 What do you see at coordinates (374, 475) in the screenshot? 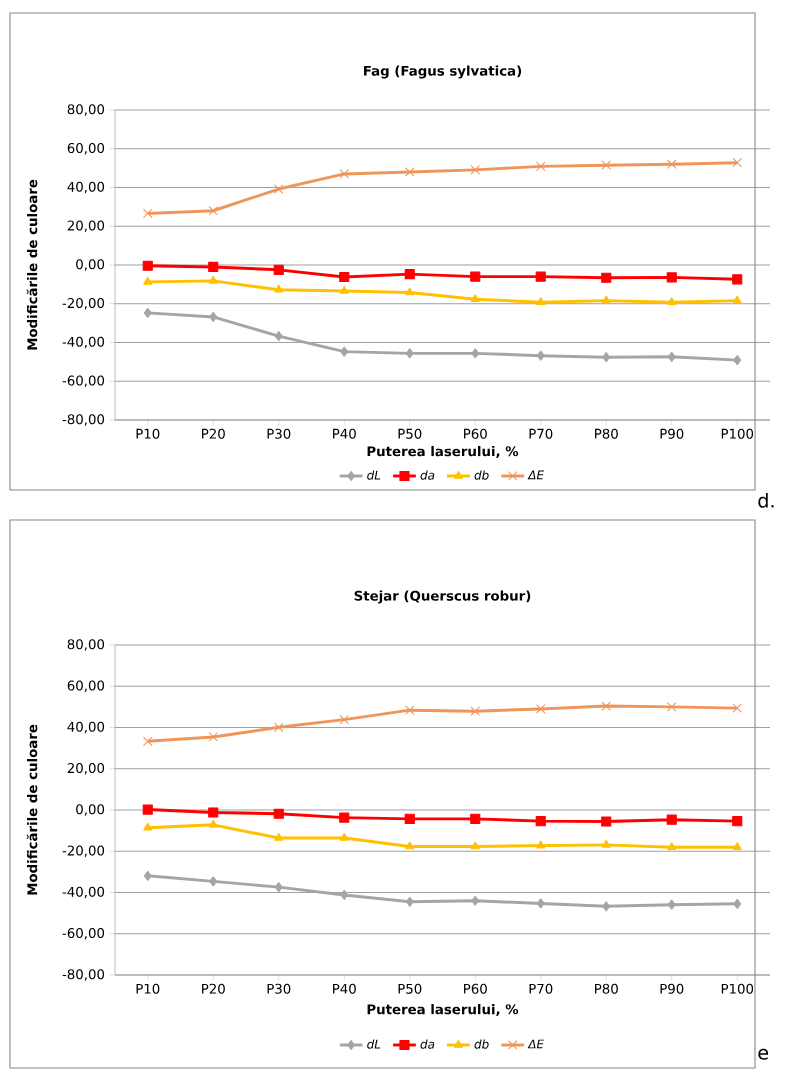
I see `legend-label: dL` at bounding box center [374, 475].